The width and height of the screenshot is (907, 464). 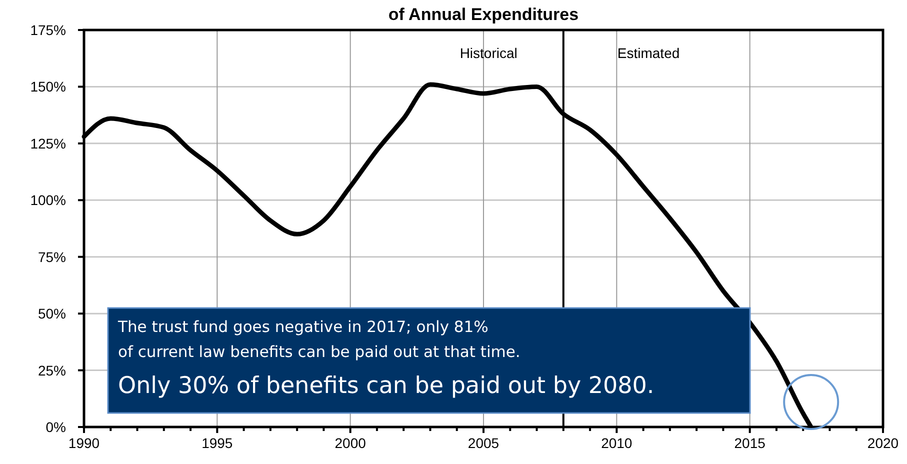 What do you see at coordinates (48, 86) in the screenshot?
I see `y-tick-label: 150%` at bounding box center [48, 86].